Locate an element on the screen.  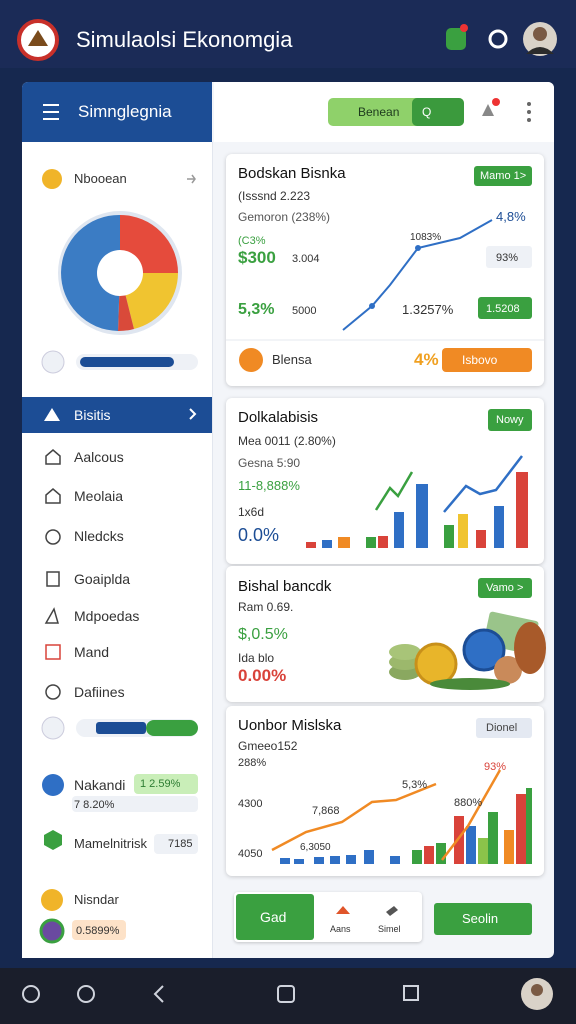
chevron is located at coordinates (193, 414).